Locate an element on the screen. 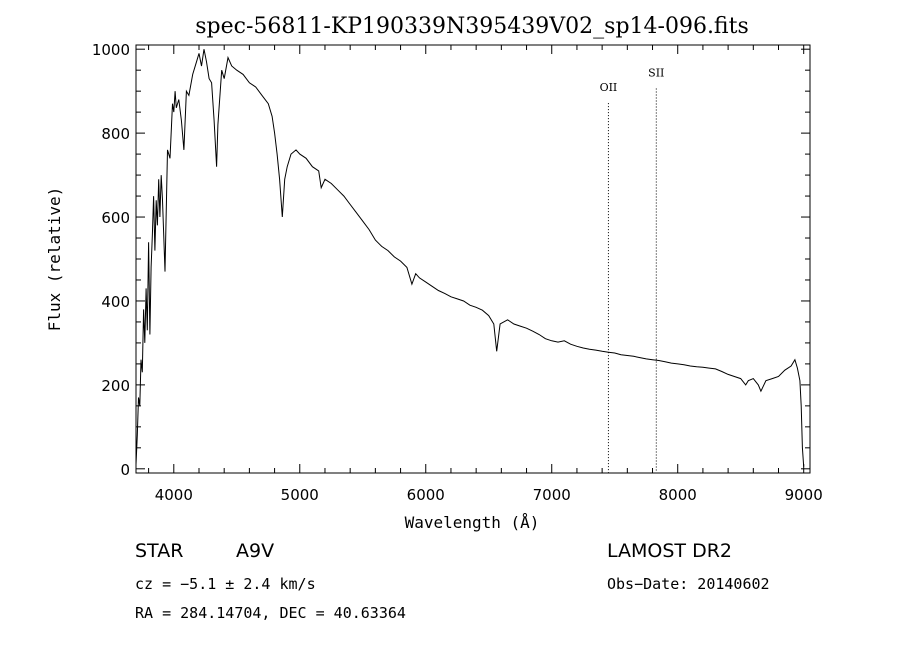 This screenshot has width=900, height=650. x-tick-label: 9000 is located at coordinates (804, 495).